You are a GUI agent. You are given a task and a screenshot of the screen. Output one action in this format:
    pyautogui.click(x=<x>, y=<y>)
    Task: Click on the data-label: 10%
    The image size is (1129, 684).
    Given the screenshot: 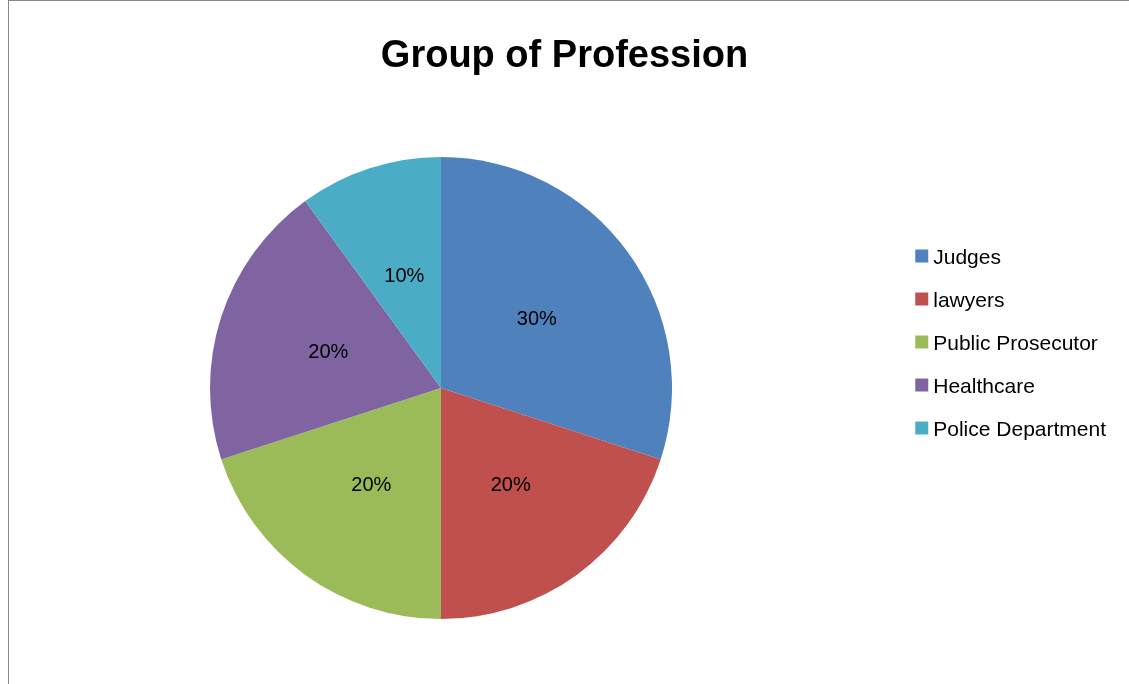 What is the action you would take?
    pyautogui.click(x=404, y=275)
    